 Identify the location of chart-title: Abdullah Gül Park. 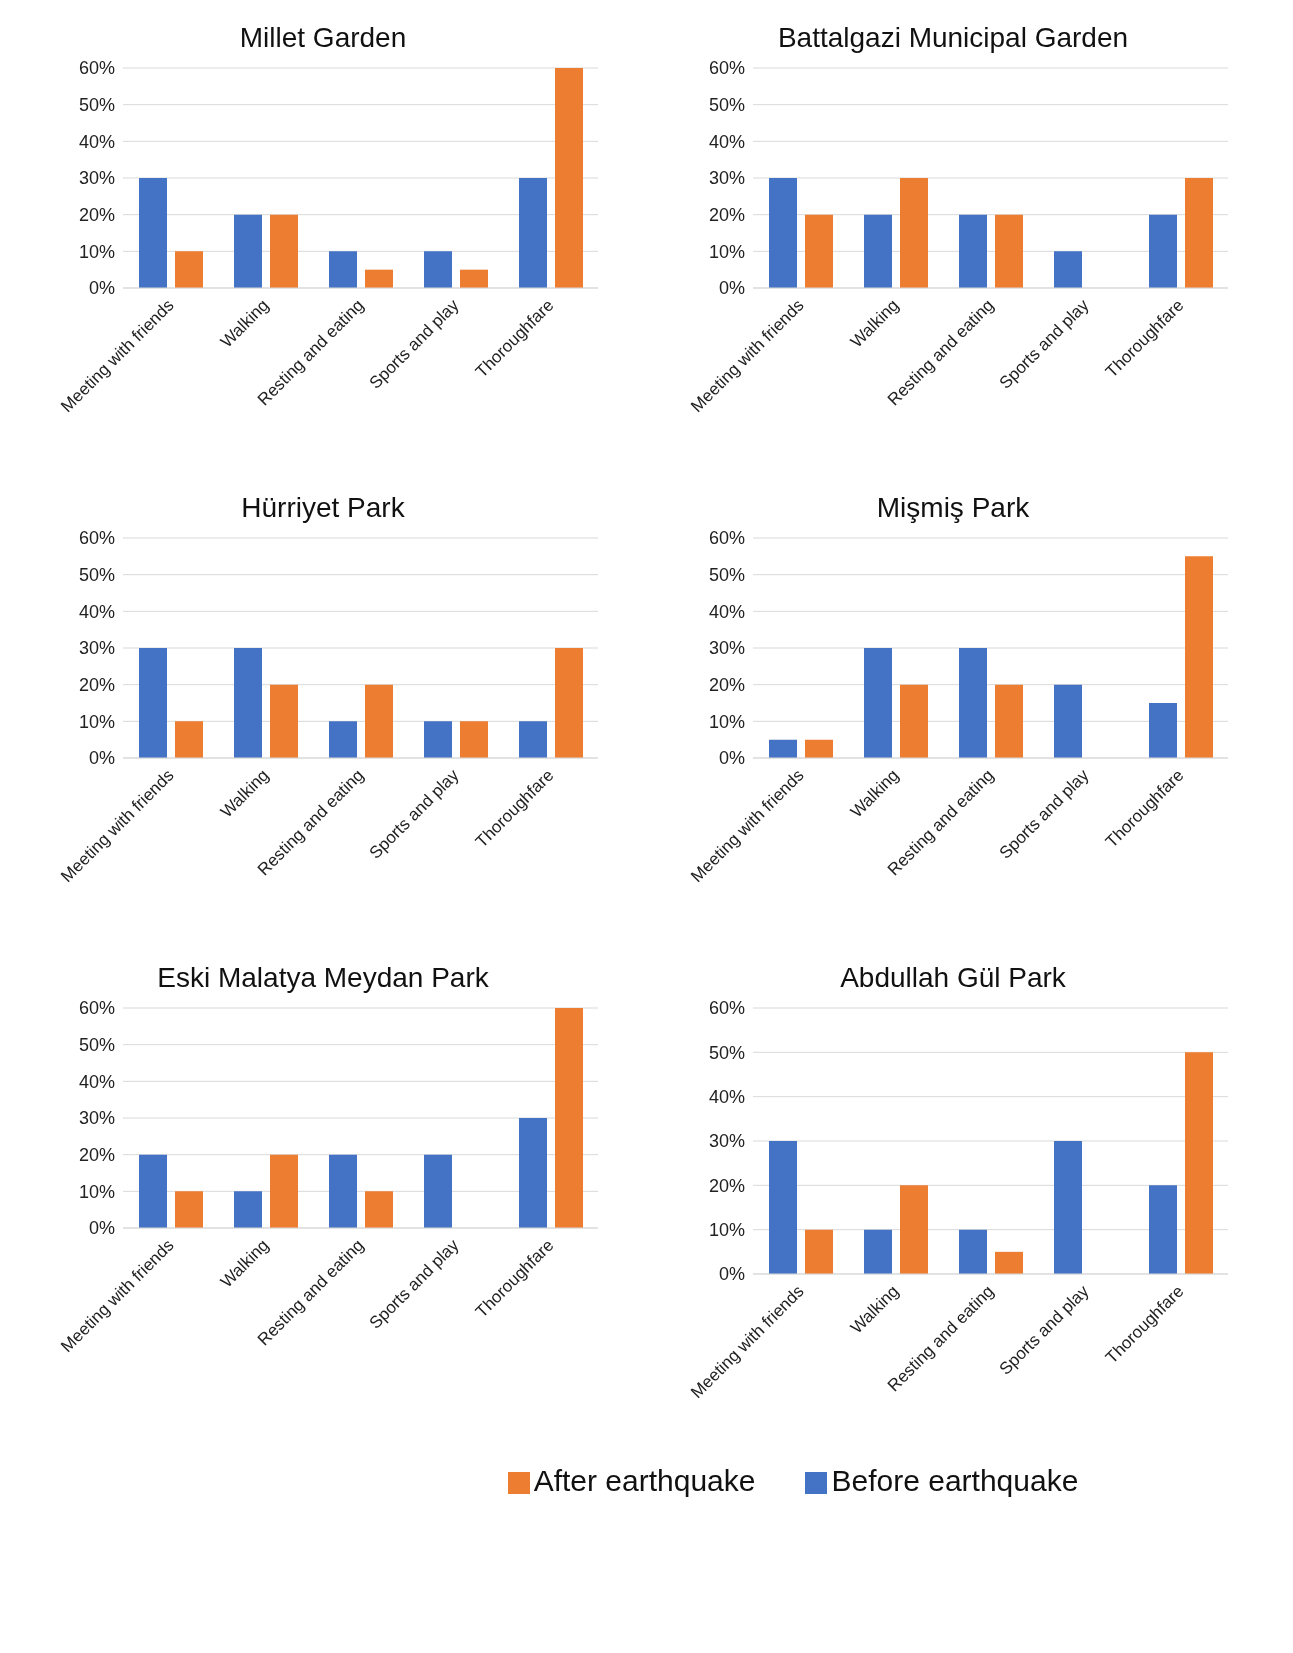
(953, 978).